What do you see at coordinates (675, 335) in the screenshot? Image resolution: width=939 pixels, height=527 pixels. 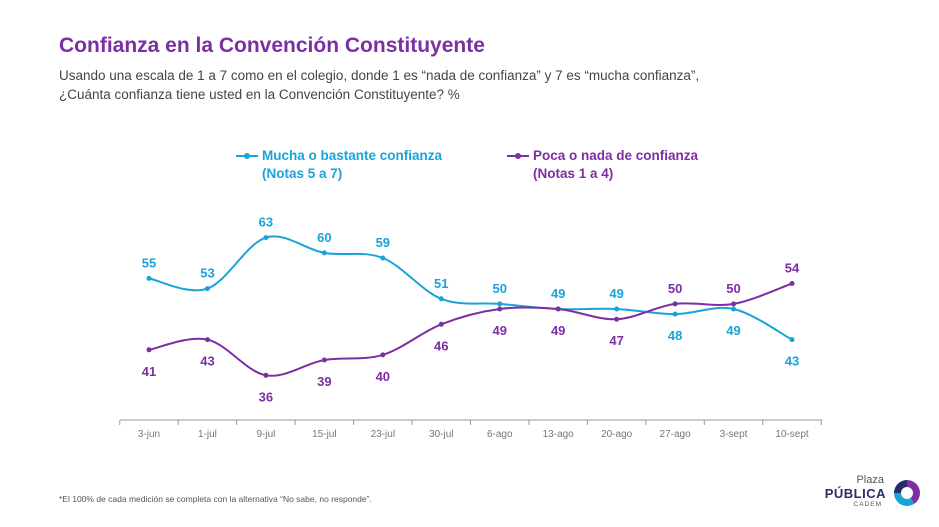 I see `data-label: 48` at bounding box center [675, 335].